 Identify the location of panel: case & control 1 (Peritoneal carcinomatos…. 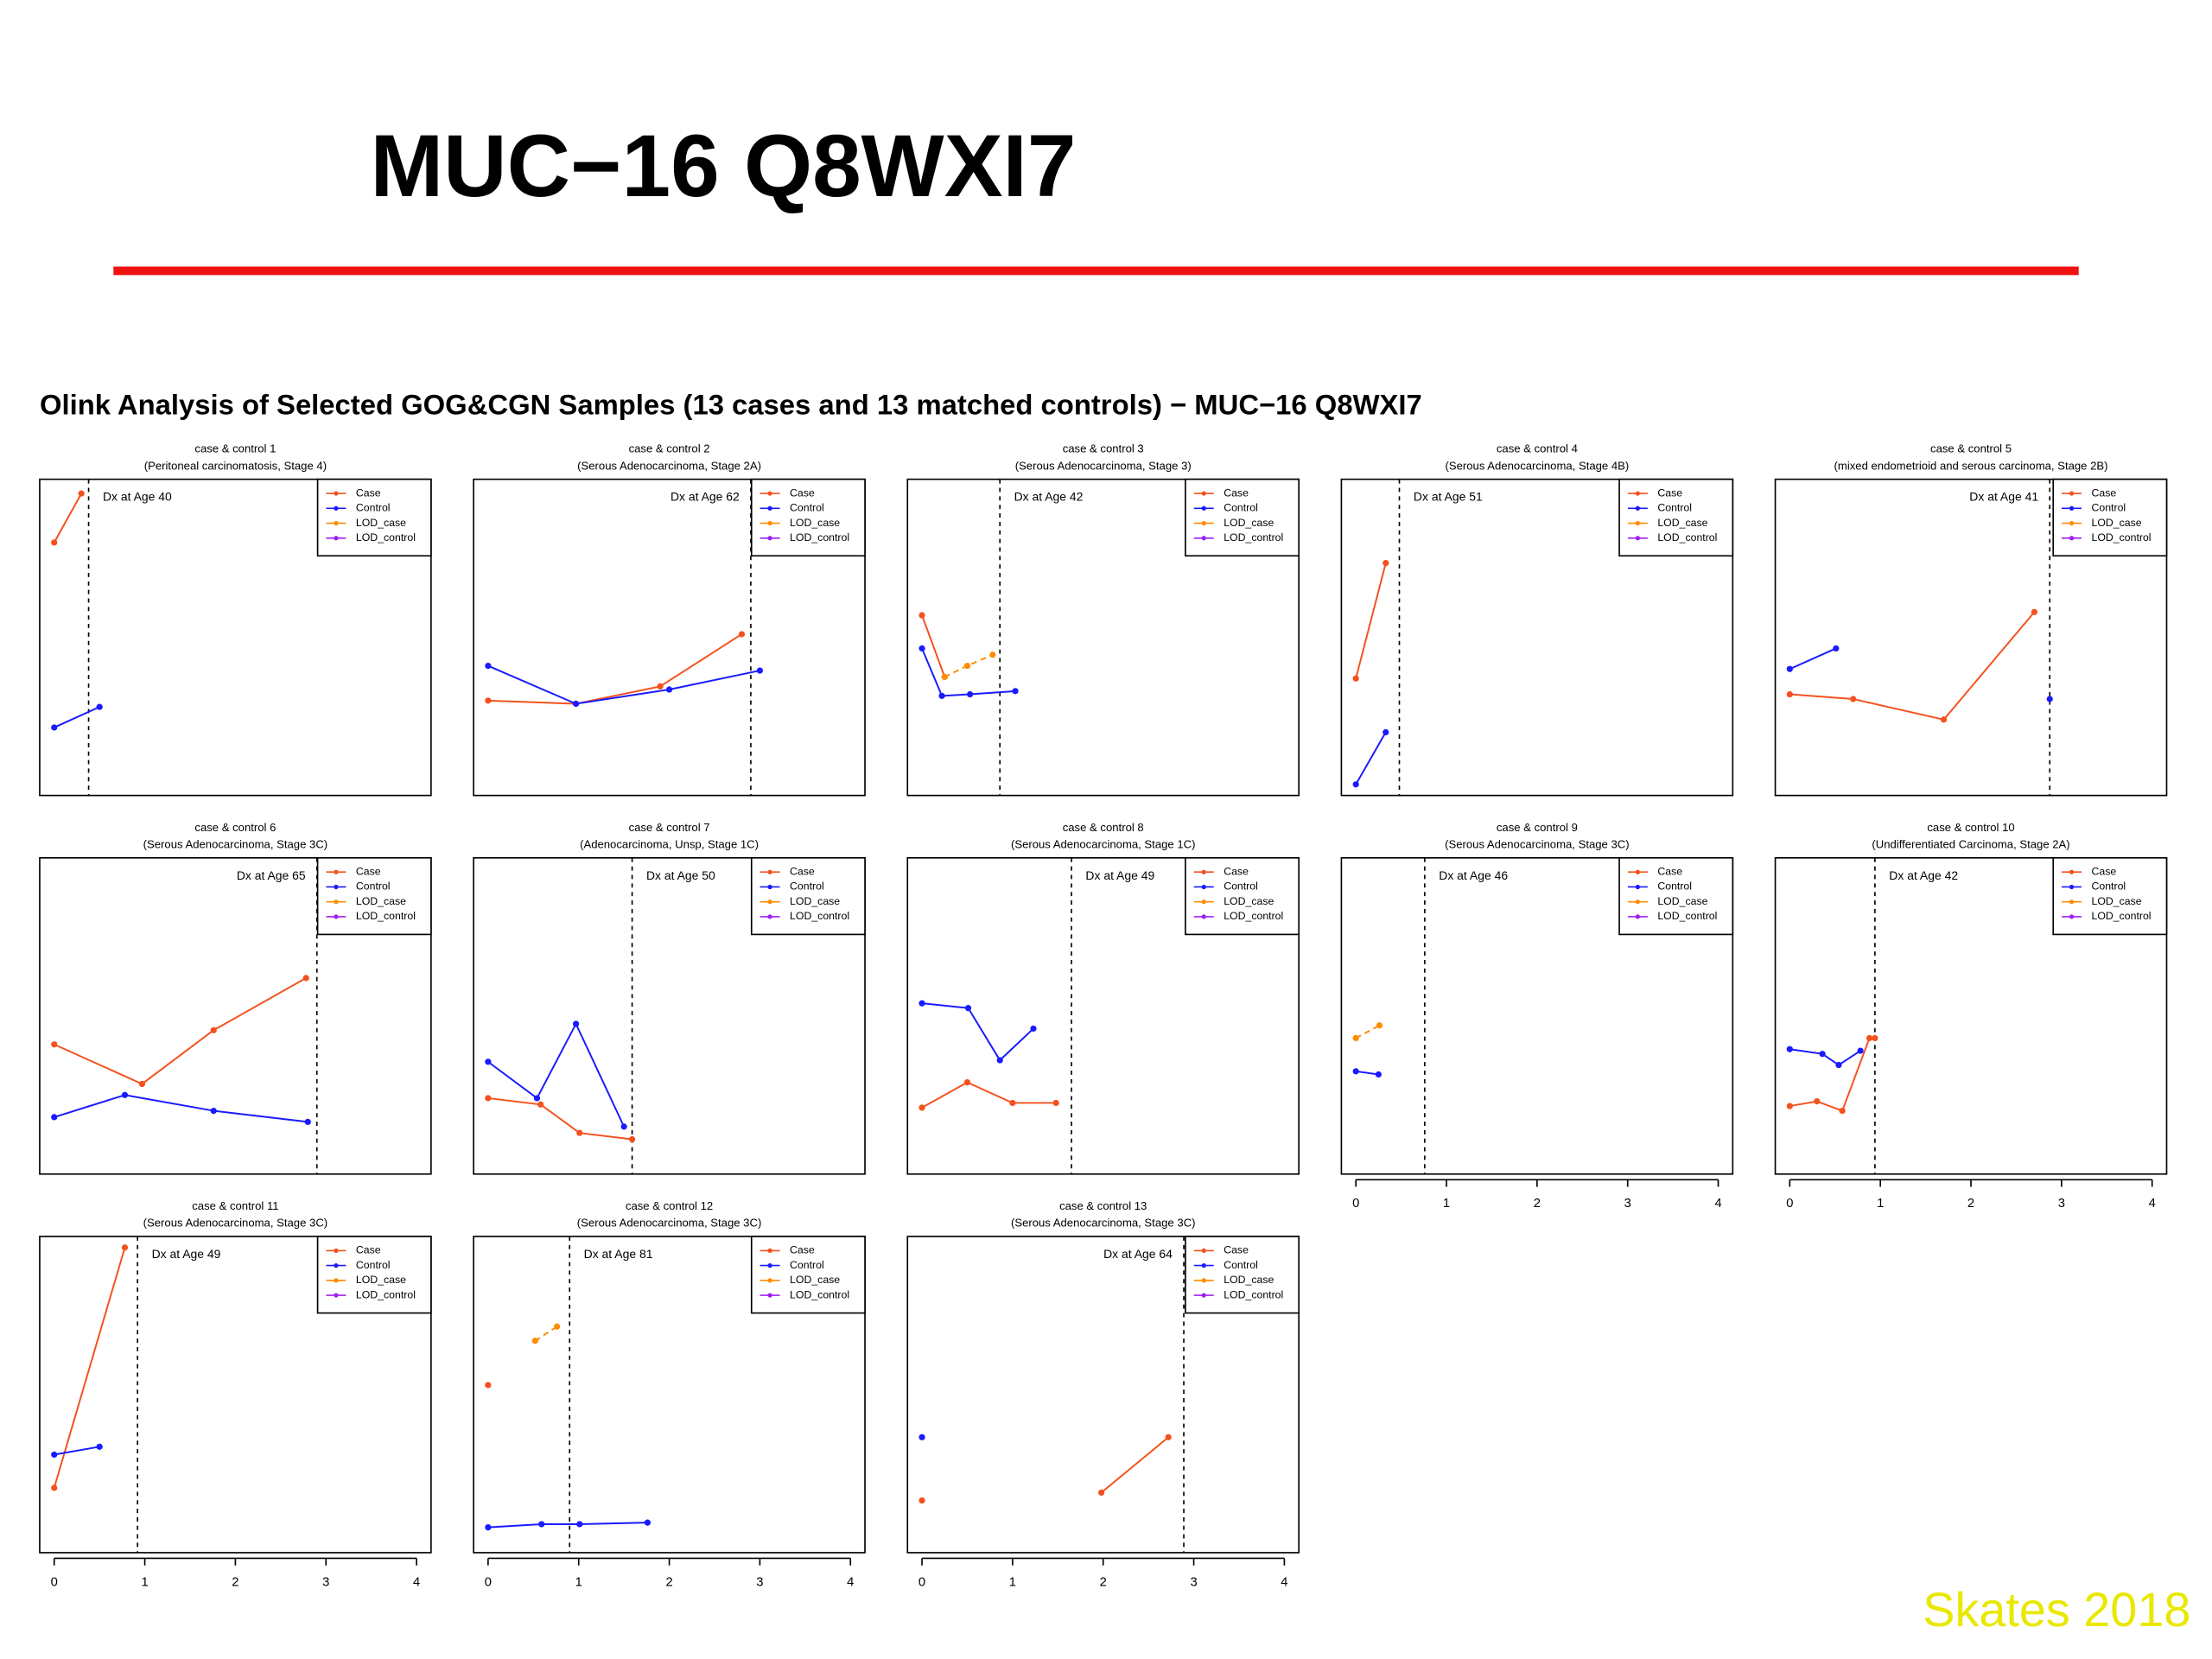
(235, 619).